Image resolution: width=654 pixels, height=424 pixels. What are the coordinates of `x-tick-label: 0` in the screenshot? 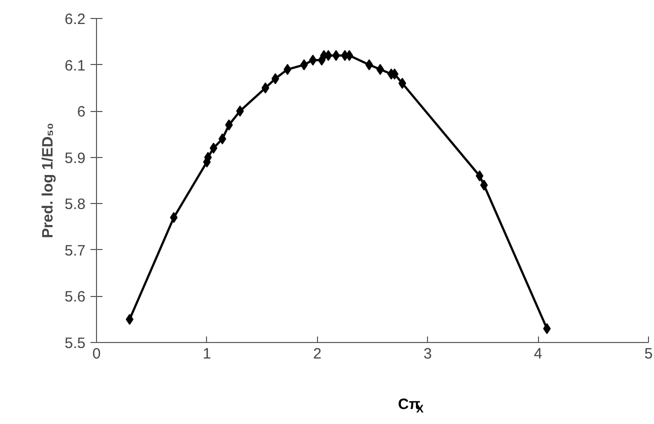 It's located at (96, 354).